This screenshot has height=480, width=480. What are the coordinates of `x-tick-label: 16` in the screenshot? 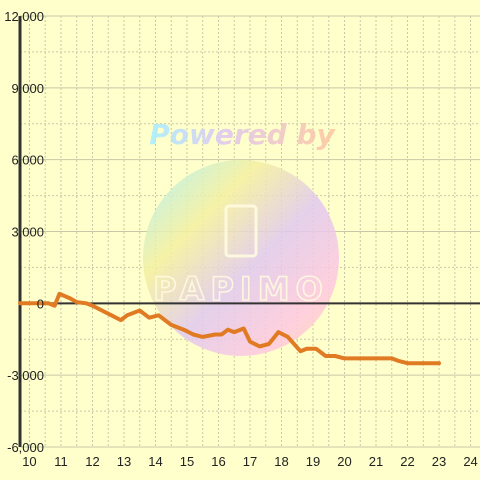 It's located at (218, 461).